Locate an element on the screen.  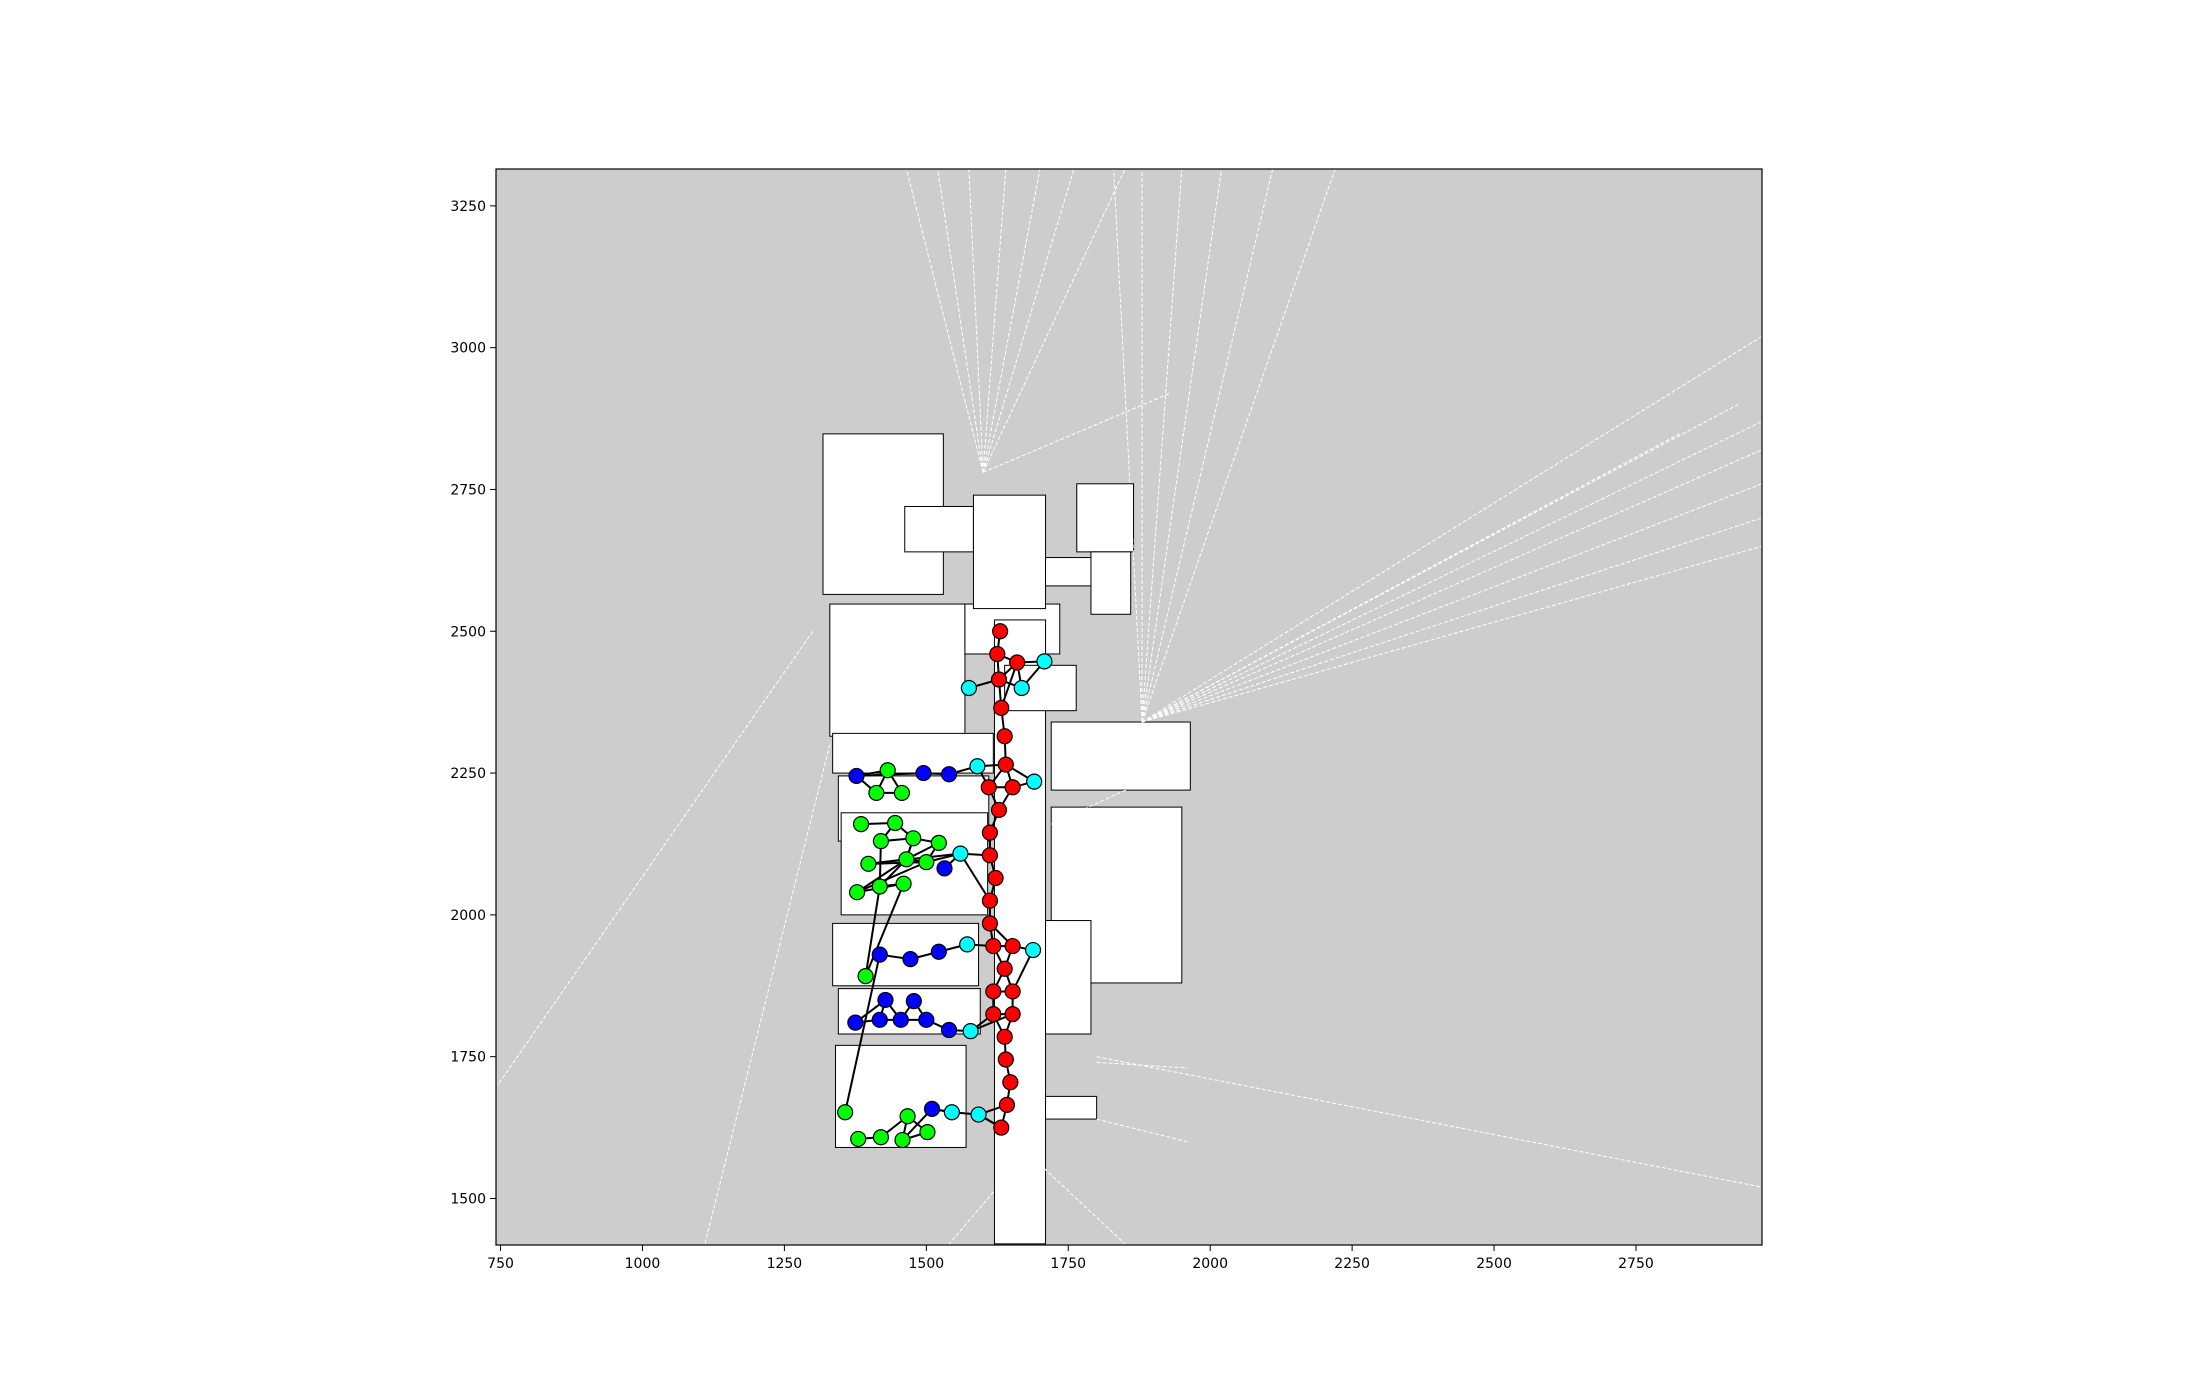
y-tick-label: 2000 is located at coordinates (468, 916).